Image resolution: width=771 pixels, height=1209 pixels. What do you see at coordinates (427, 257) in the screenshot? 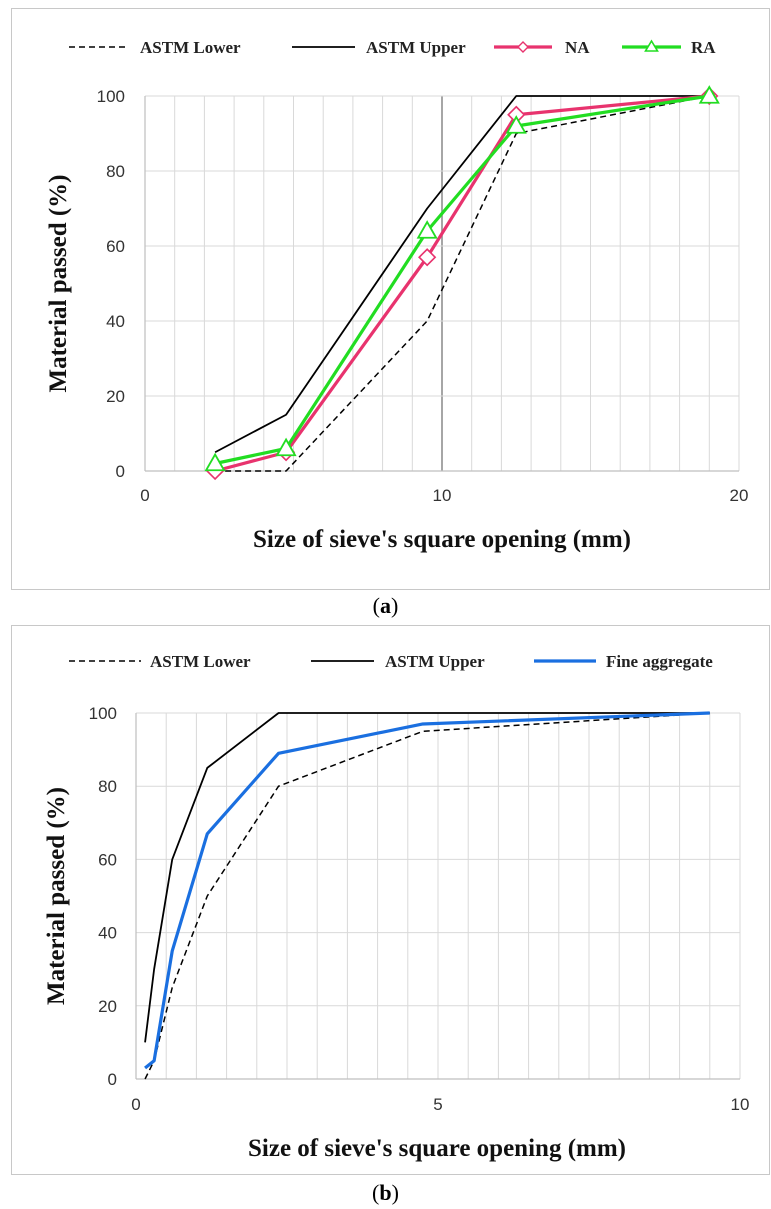
I see `chart-a-point-na` at bounding box center [427, 257].